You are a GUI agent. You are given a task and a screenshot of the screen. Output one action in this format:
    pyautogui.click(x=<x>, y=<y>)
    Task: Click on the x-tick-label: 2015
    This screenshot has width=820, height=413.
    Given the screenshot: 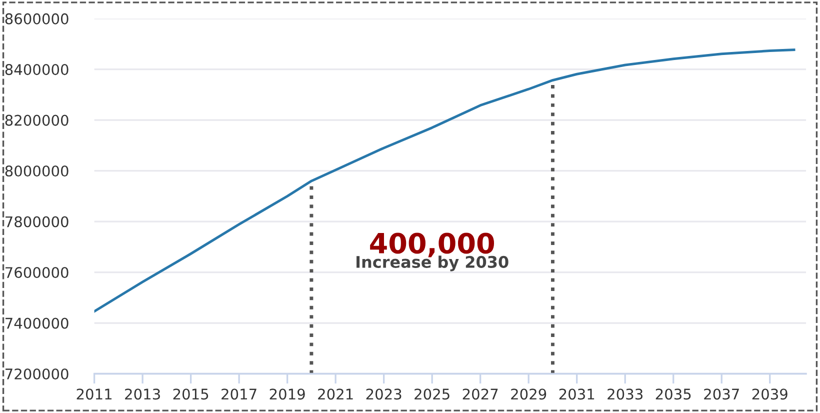 What is the action you would take?
    pyautogui.click(x=190, y=394)
    